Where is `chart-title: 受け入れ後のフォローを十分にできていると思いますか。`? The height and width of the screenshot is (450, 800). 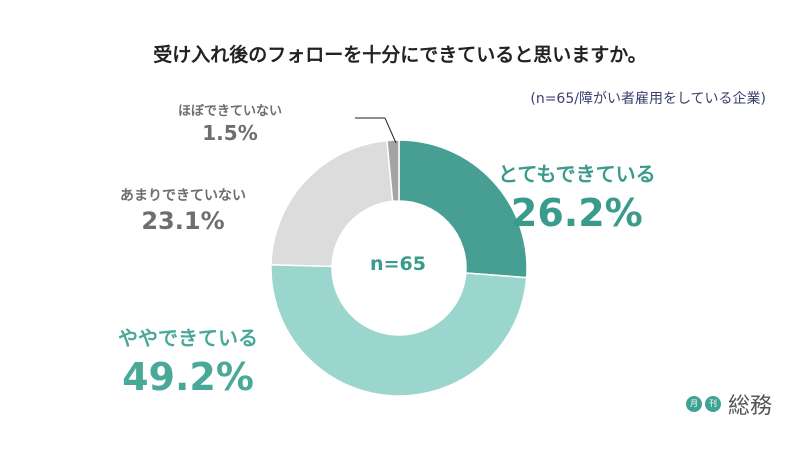 chart-title: 受け入れ後のフォローを十分にできていると思いますか。 is located at coordinates (400, 55).